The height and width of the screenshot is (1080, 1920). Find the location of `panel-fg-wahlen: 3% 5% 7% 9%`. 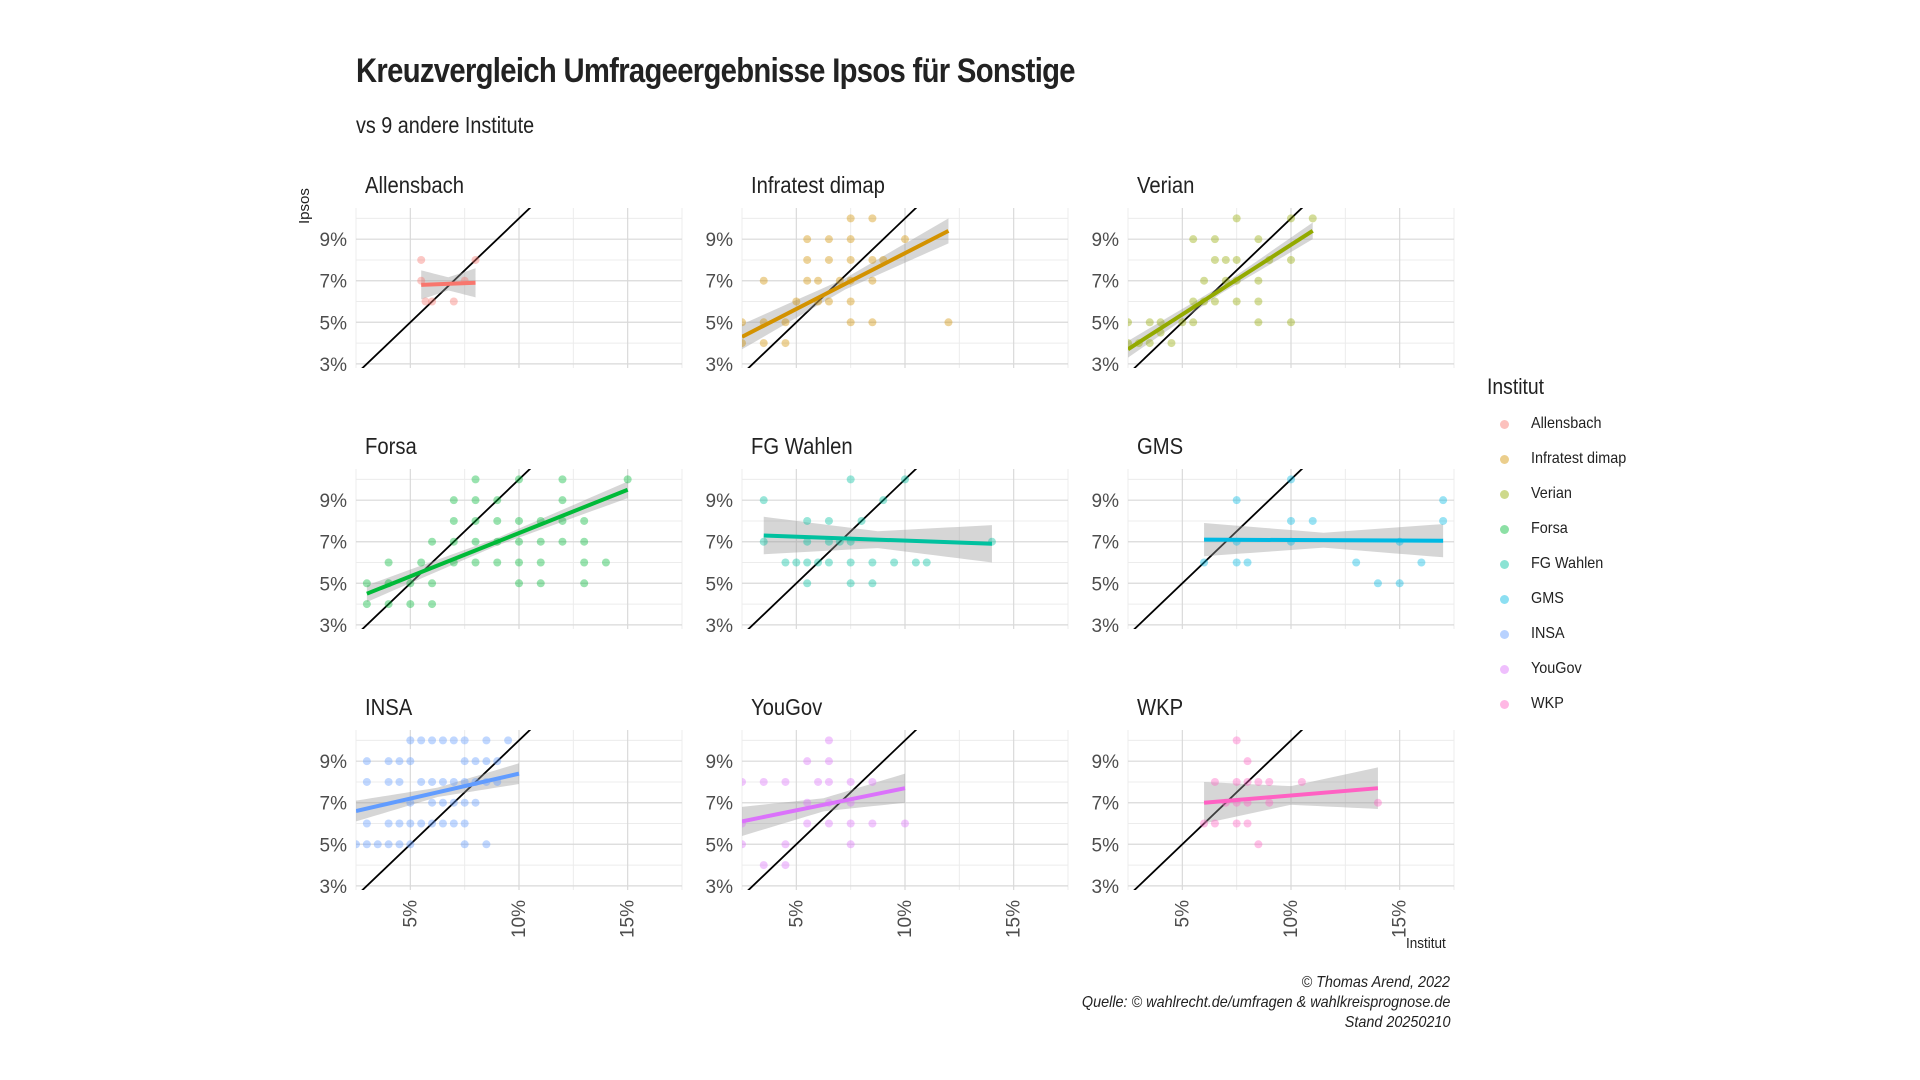

panel-fg-wahlen: 3% 5% 7% 9% is located at coordinates (887, 553).